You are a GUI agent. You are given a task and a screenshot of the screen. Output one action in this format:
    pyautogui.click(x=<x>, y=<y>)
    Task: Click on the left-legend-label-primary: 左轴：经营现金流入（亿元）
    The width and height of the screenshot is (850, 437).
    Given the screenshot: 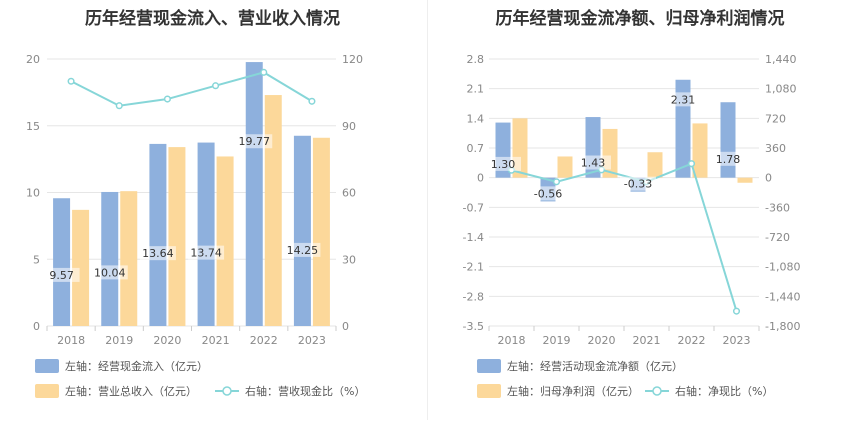 What is the action you would take?
    pyautogui.click(x=136, y=366)
    